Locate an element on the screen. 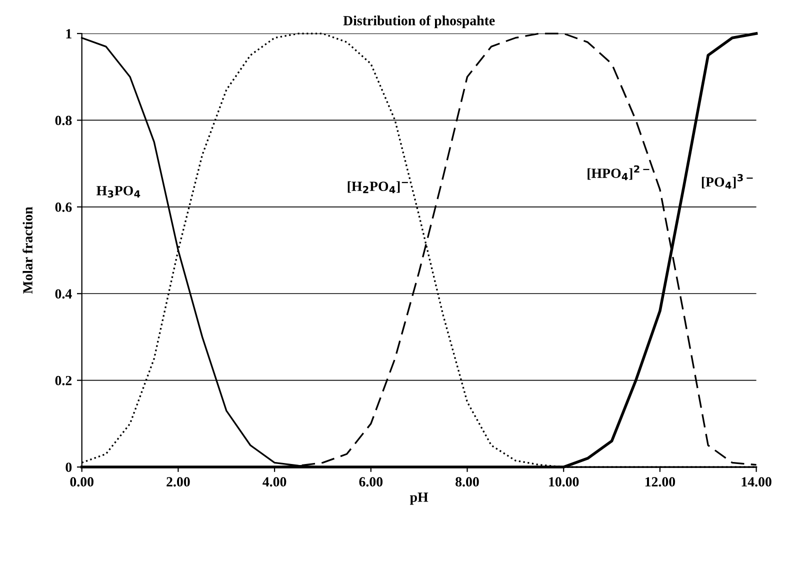 The width and height of the screenshot is (787, 578). x-tick-label: 2.00 is located at coordinates (178, 482).